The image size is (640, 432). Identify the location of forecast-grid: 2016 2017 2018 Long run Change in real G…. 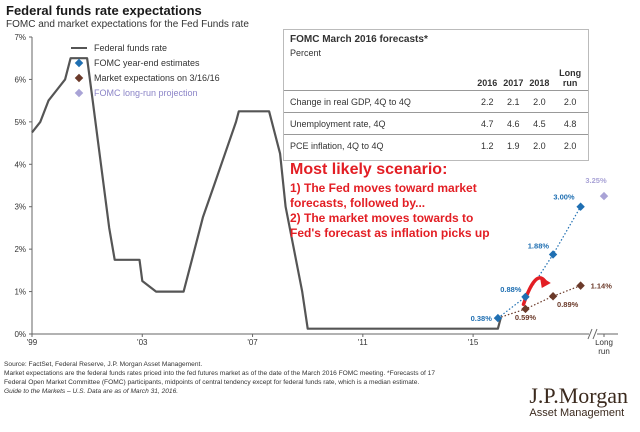
(436, 108).